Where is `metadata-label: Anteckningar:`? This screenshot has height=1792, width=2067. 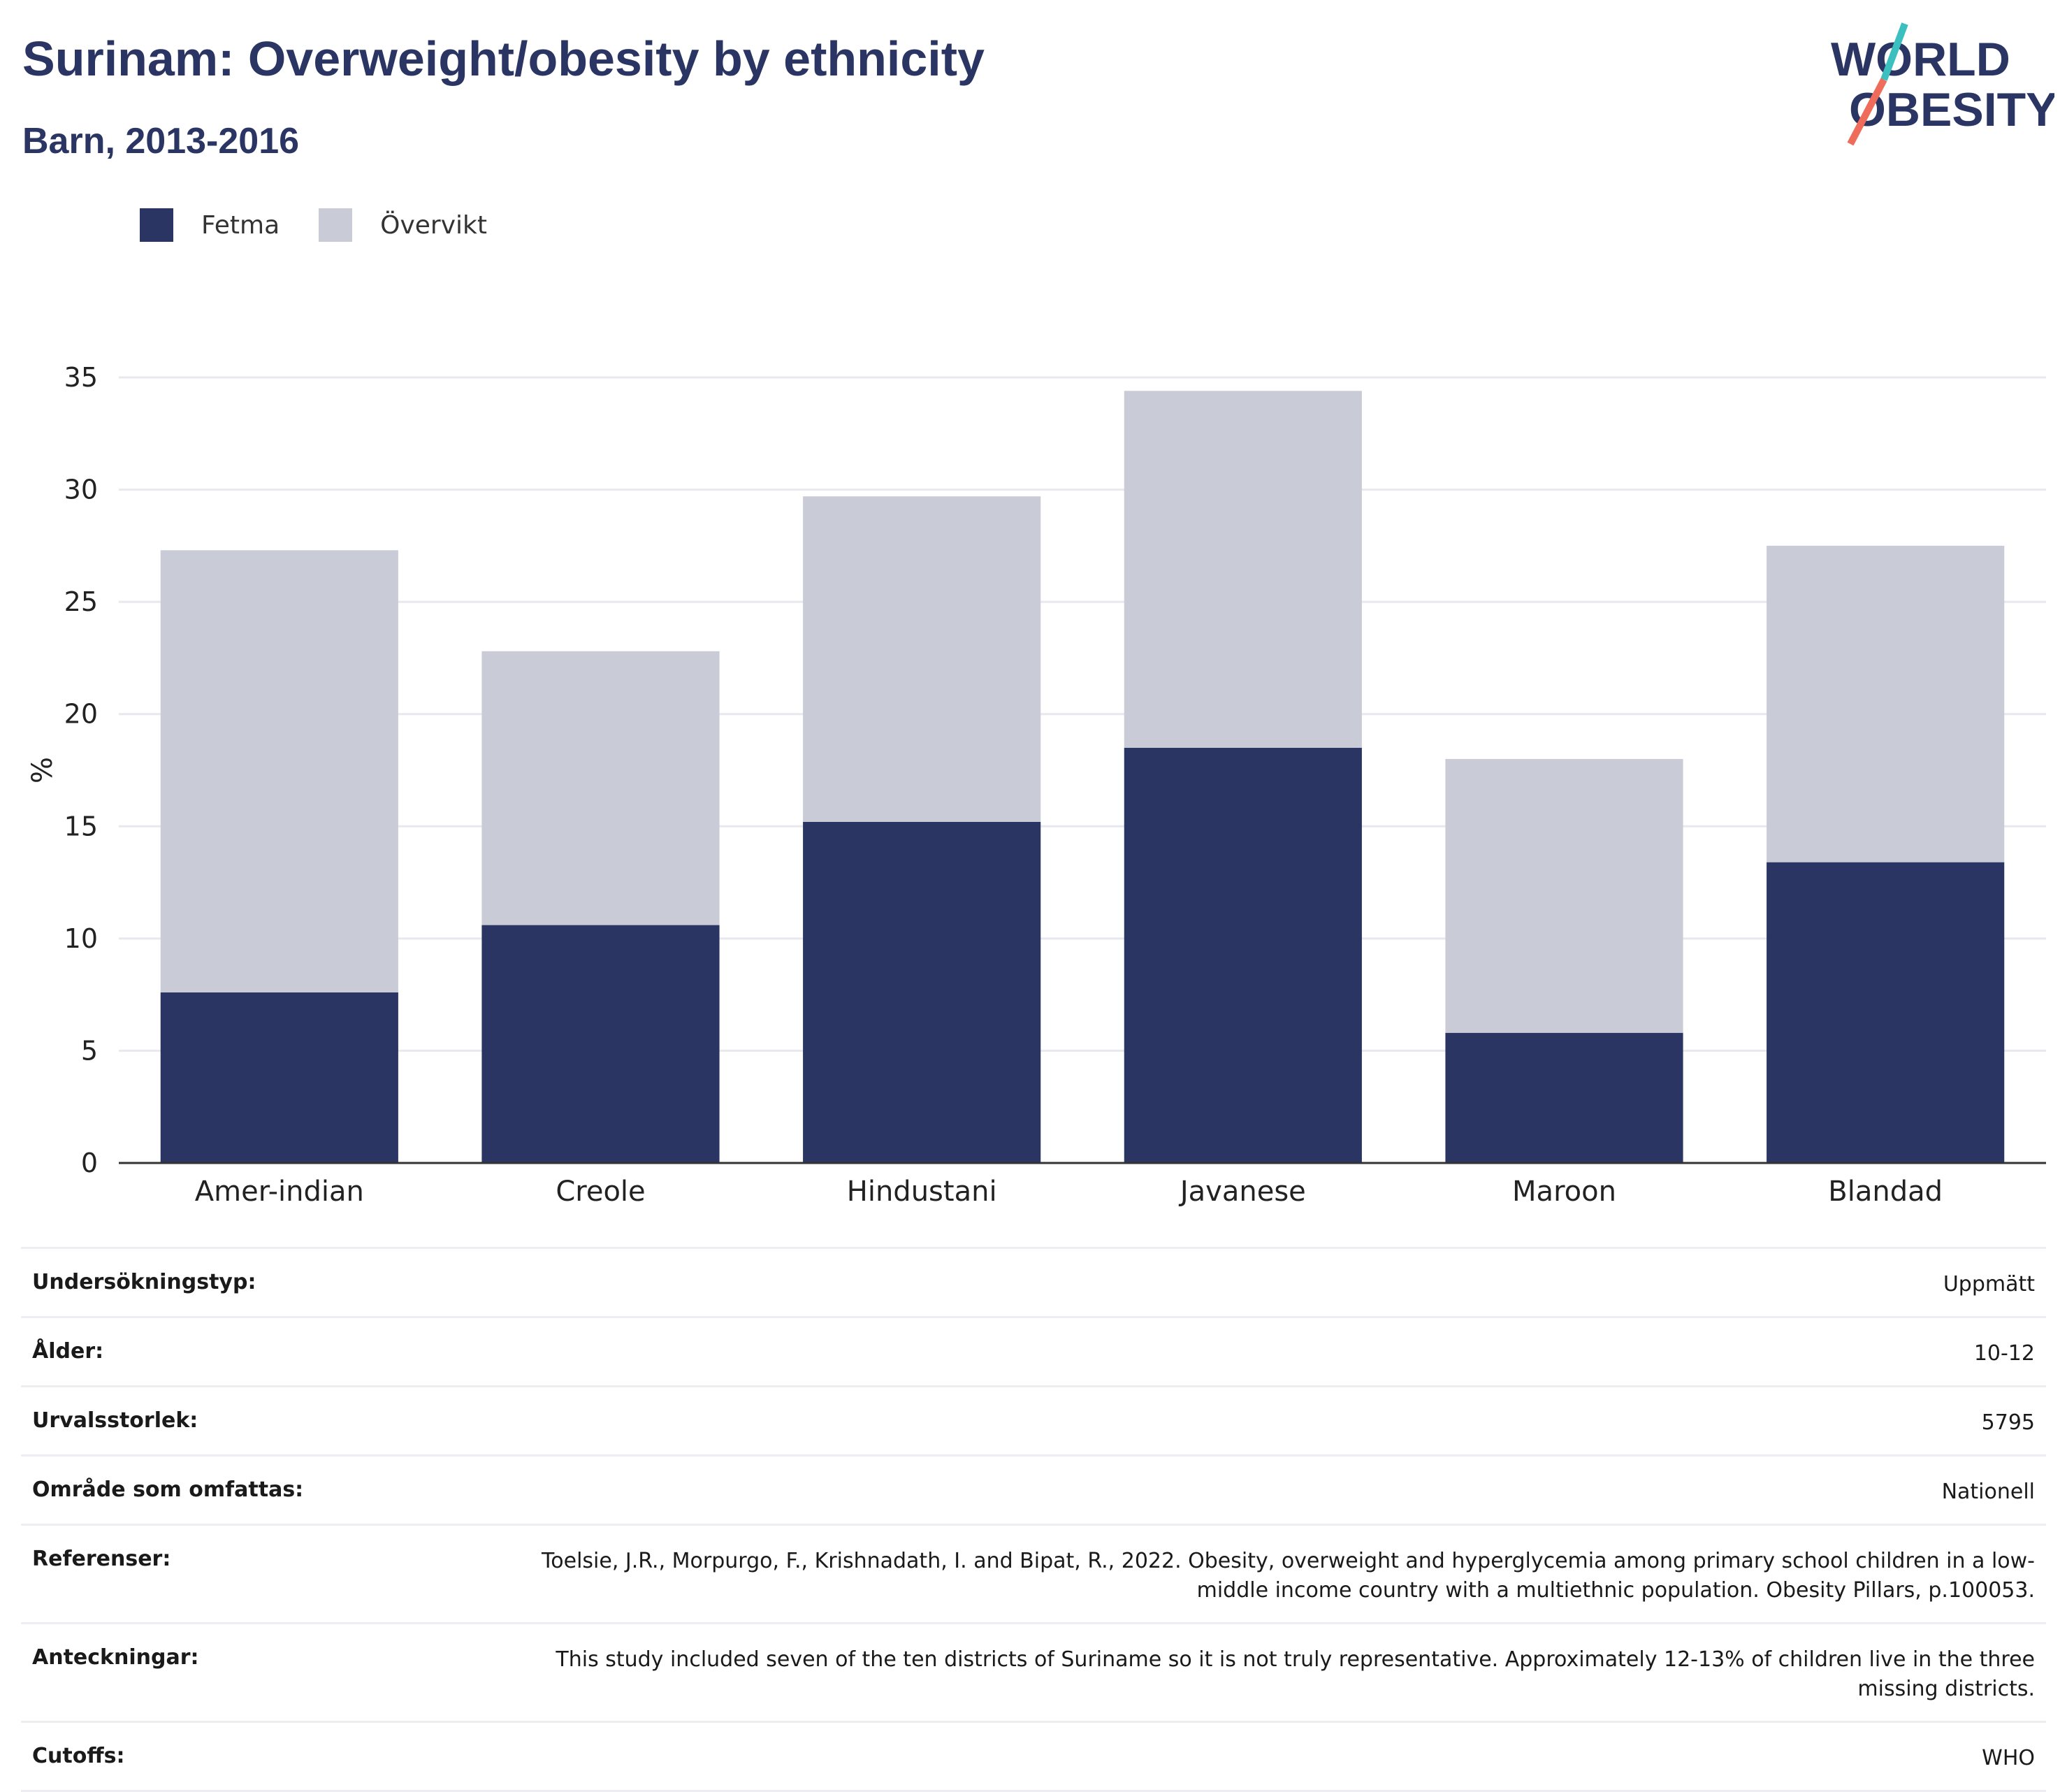
metadata-label: Anteckningar: is located at coordinates (115, 1657).